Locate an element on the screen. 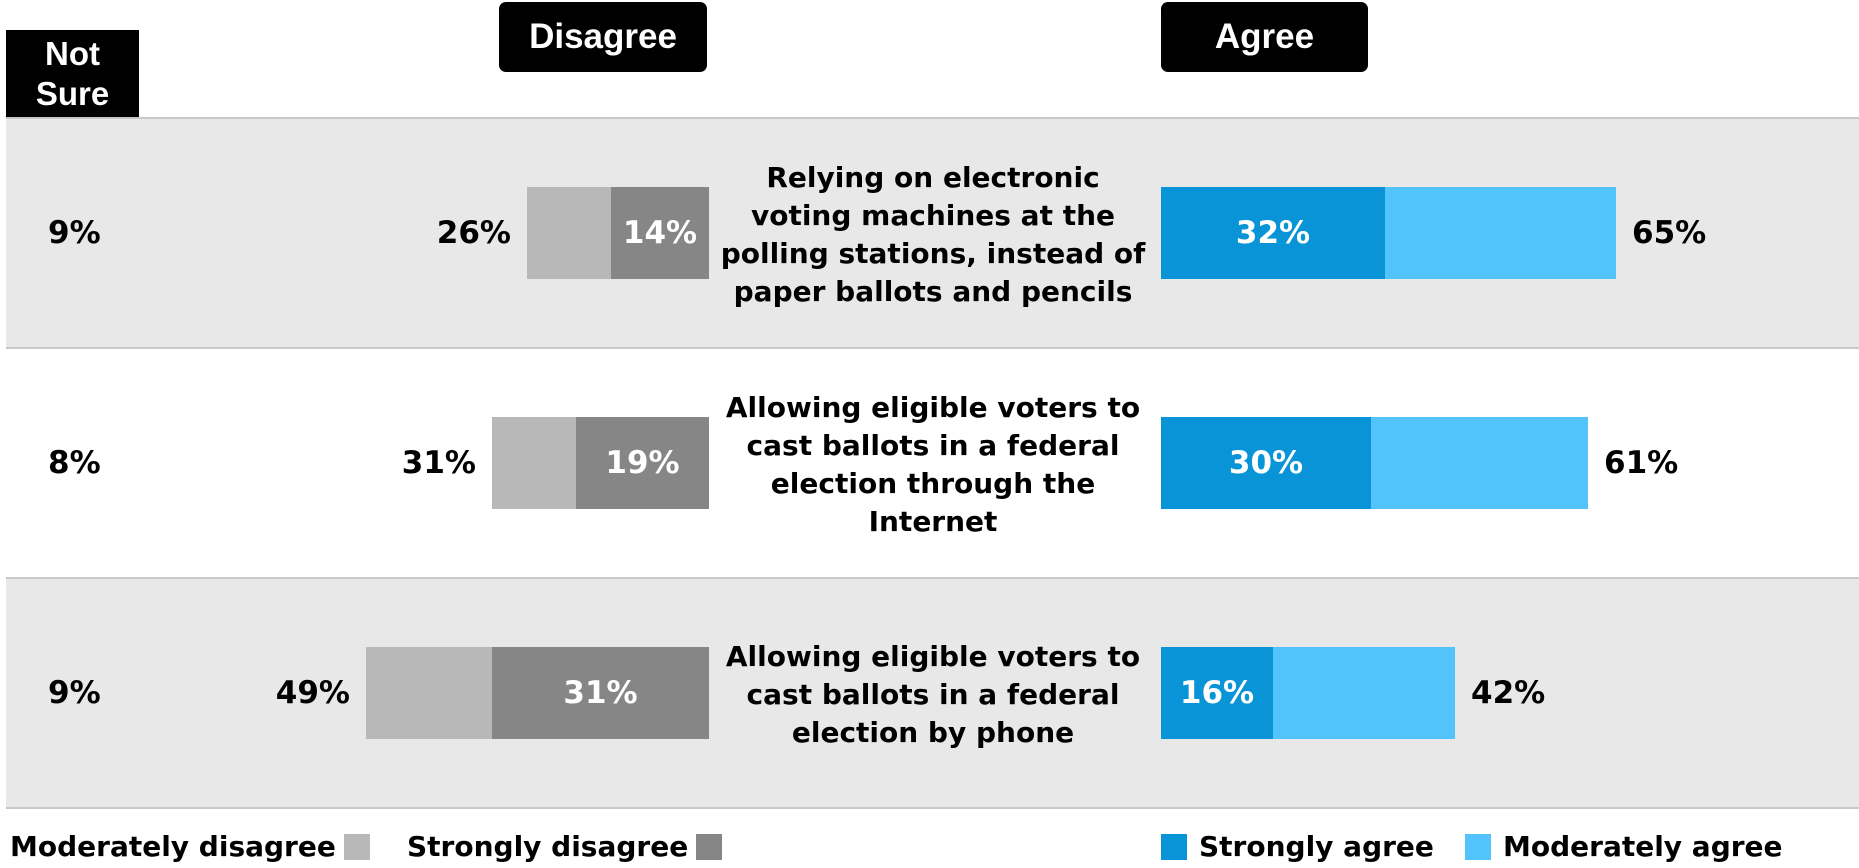 The image size is (1859, 868). disagree-total-label: 49% is located at coordinates (313, 693).